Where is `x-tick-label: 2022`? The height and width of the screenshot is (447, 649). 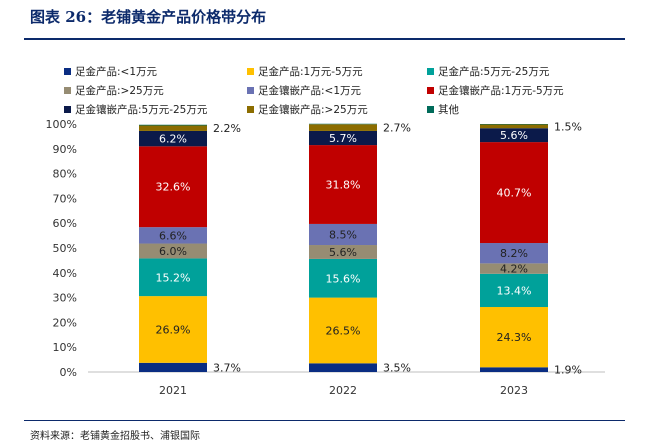 x-tick-label: 2022 is located at coordinates (343, 390).